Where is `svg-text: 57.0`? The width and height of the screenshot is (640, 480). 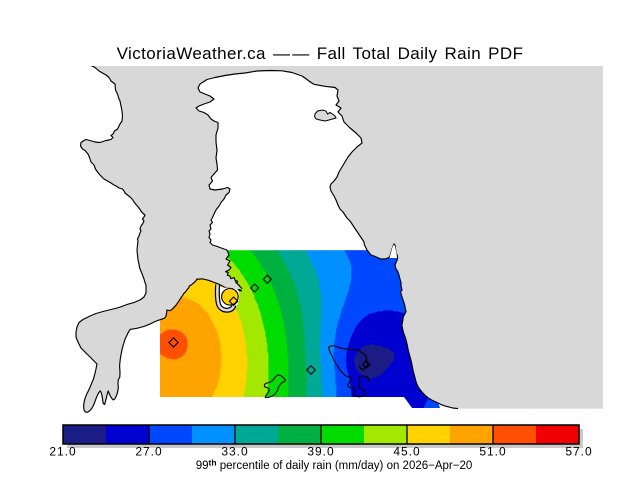 svg-text: 57.0 is located at coordinates (578, 452).